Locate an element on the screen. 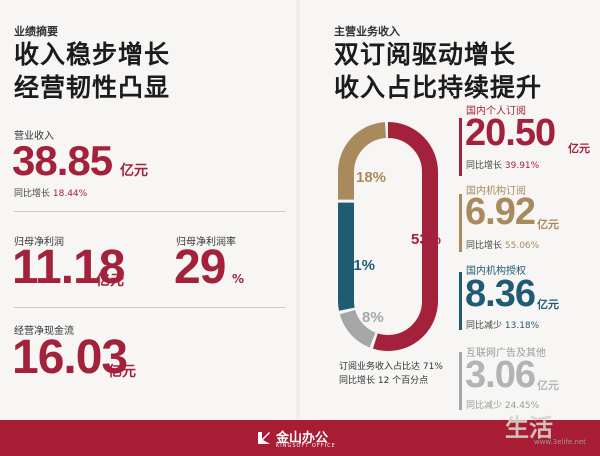 The height and width of the screenshot is (456, 600). slice-label-enterprise-license: 21% is located at coordinates (360, 265).